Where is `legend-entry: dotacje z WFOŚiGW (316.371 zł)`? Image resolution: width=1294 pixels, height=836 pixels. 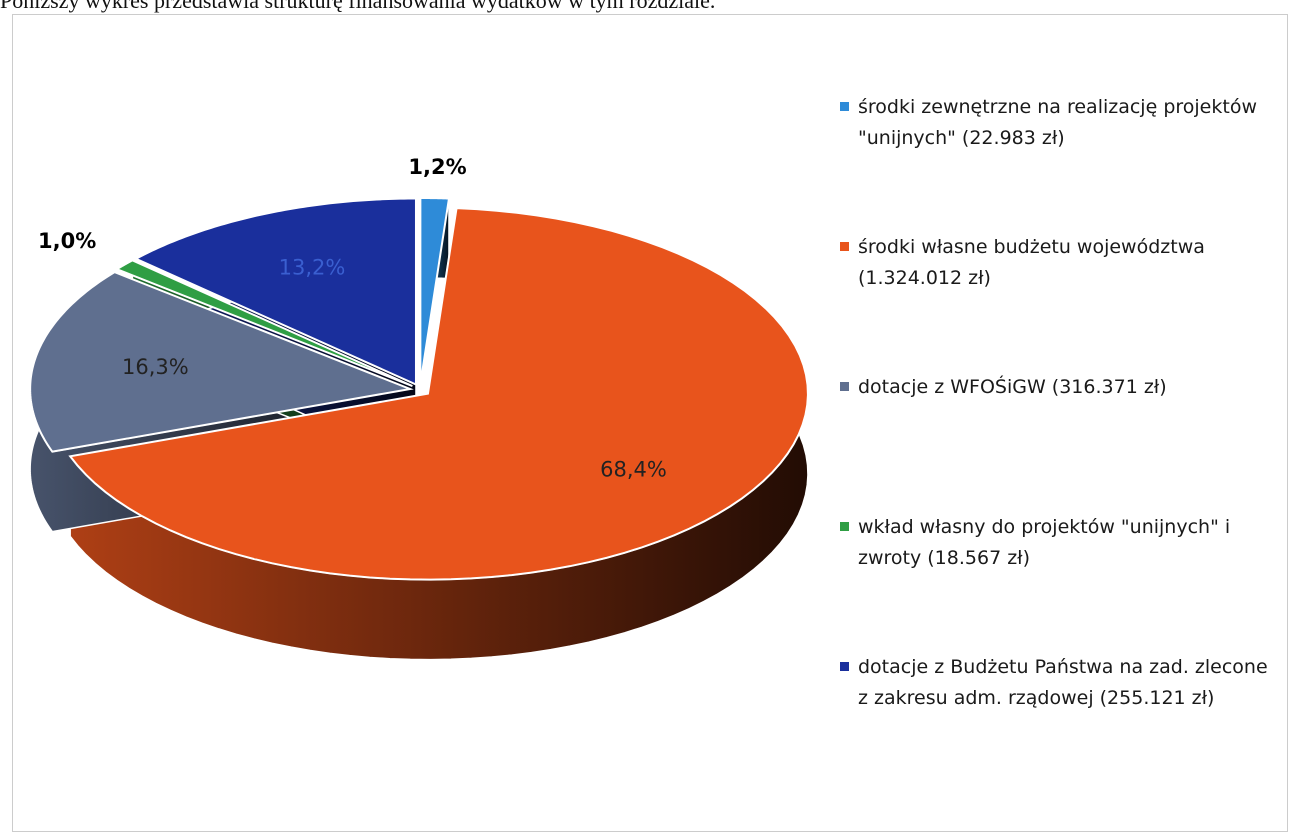
legend-entry: dotacje z WFOŚiGW (316.371 zł) is located at coordinates (1058, 442).